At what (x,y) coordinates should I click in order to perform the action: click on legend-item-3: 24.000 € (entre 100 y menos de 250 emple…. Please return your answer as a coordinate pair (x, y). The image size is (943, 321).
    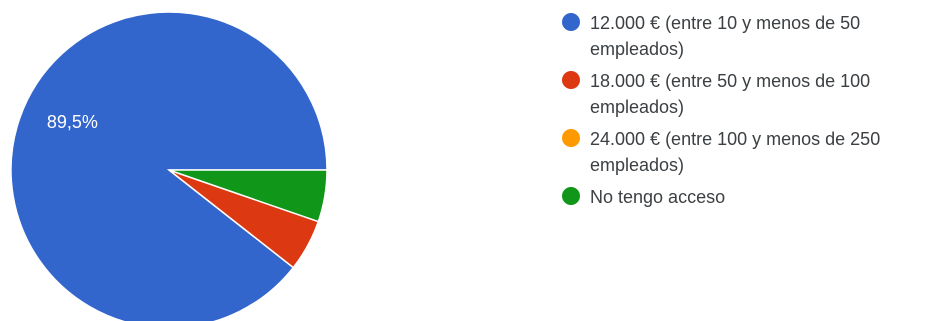
    Looking at the image, I should click on (749, 152).